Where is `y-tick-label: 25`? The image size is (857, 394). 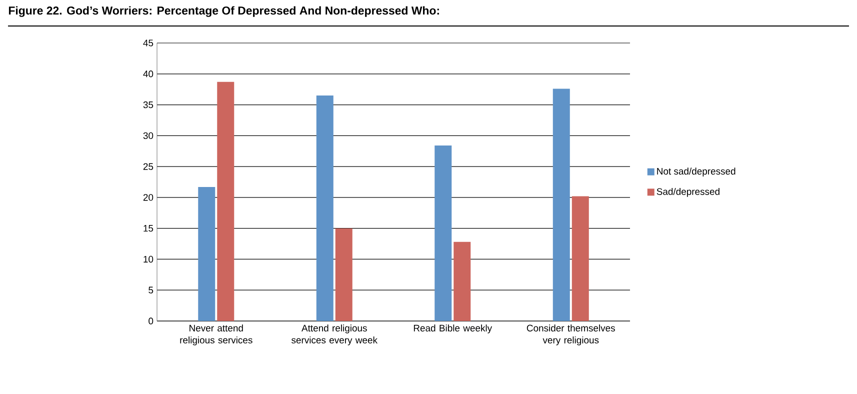
y-tick-label: 25 is located at coordinates (148, 166).